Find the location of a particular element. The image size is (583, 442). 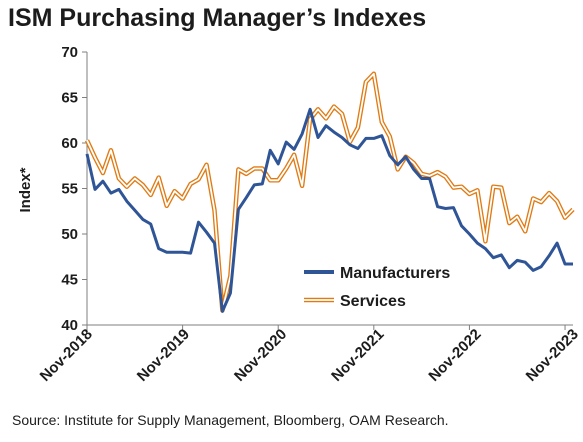

x-tick-label: Nov-2022 is located at coordinates (454, 355).